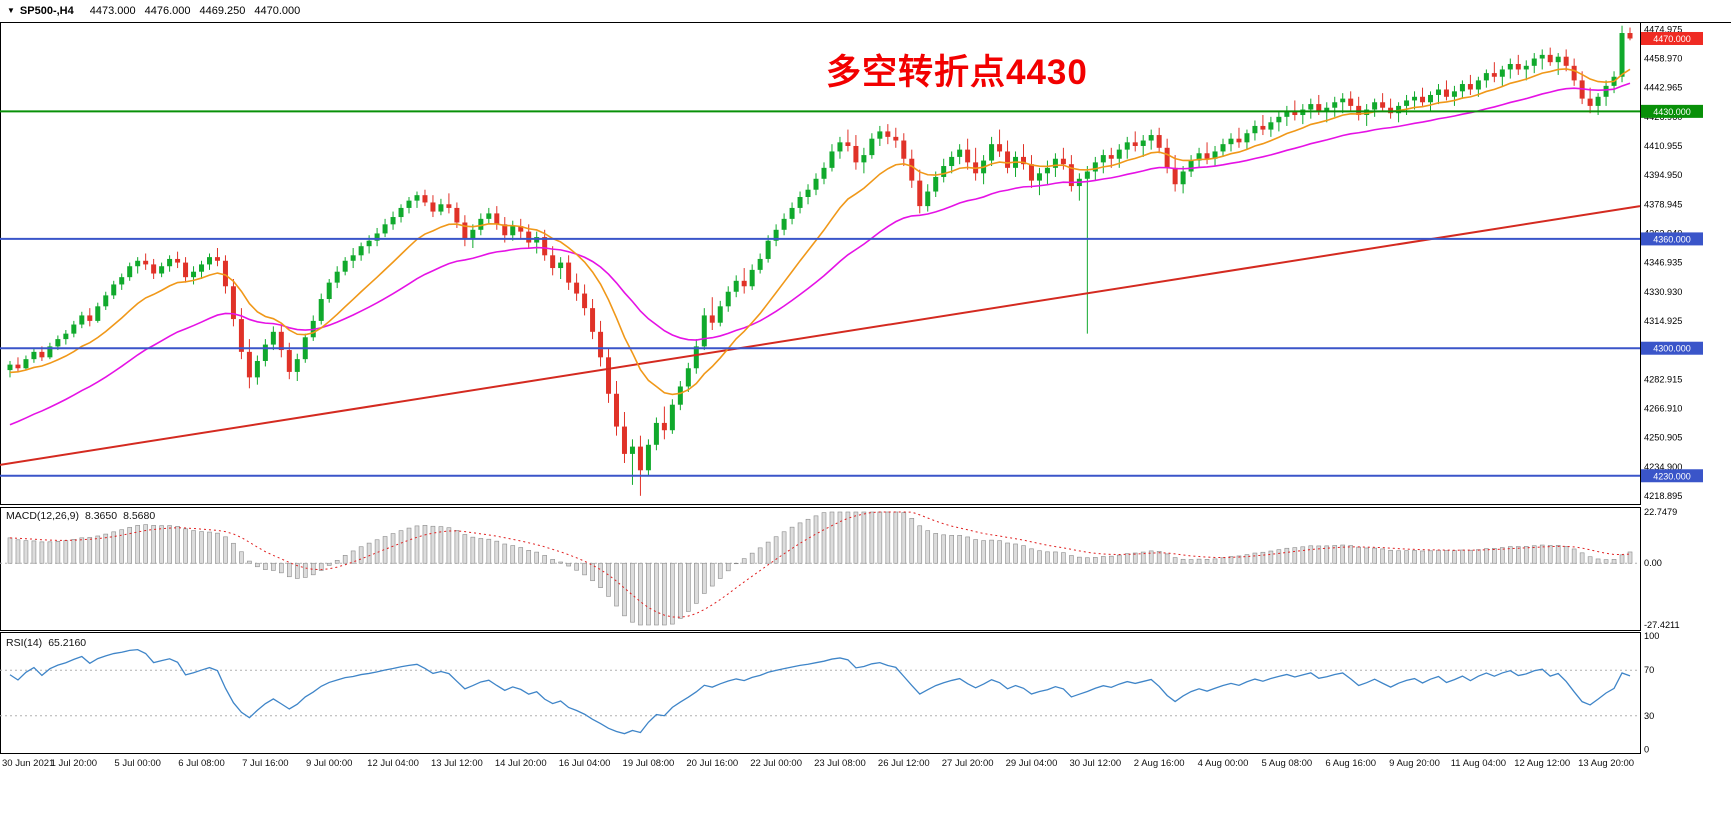 The image size is (1731, 836). I want to click on time-axis-label: 26 Jul 12:00, so click(904, 763).